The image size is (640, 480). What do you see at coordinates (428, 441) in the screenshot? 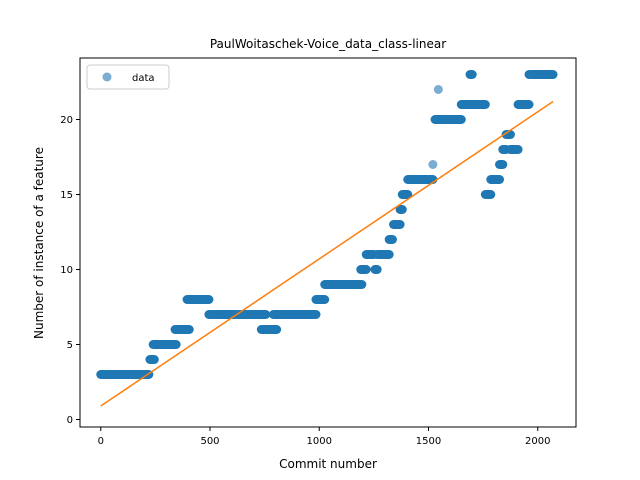
I see `x-tick-label: 1500` at bounding box center [428, 441].